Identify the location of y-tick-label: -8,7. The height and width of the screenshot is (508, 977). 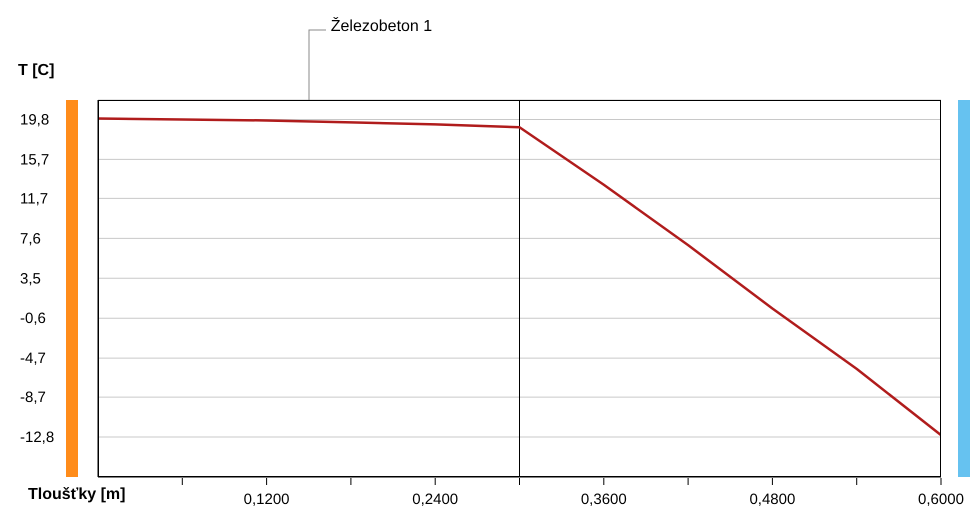
(33, 397).